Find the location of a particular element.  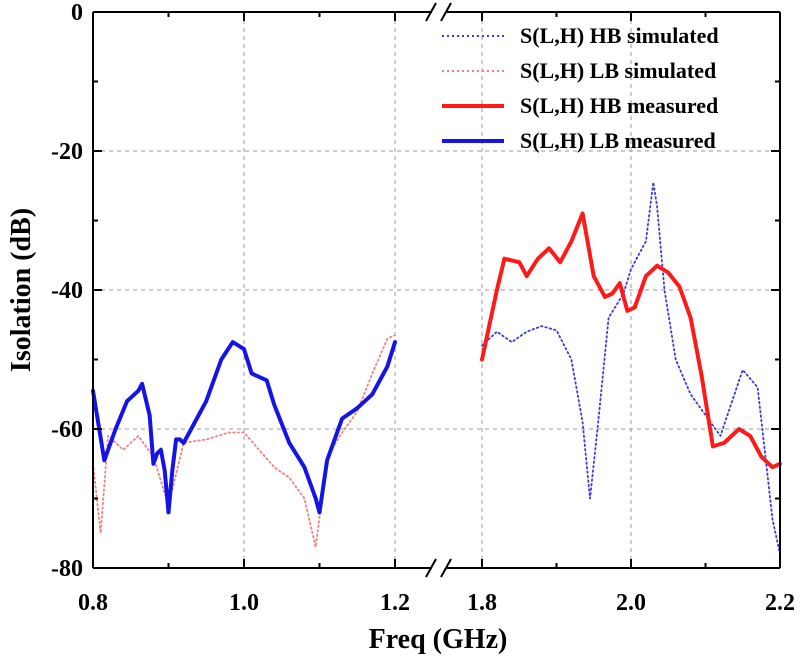

x-tick-label: 1.2 is located at coordinates (395, 603).